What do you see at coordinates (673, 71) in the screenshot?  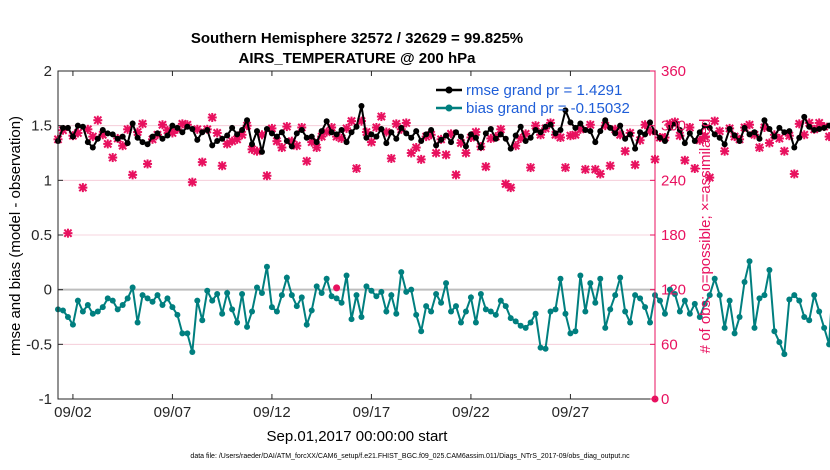 I see `y-right-tick-label: 360` at bounding box center [673, 71].